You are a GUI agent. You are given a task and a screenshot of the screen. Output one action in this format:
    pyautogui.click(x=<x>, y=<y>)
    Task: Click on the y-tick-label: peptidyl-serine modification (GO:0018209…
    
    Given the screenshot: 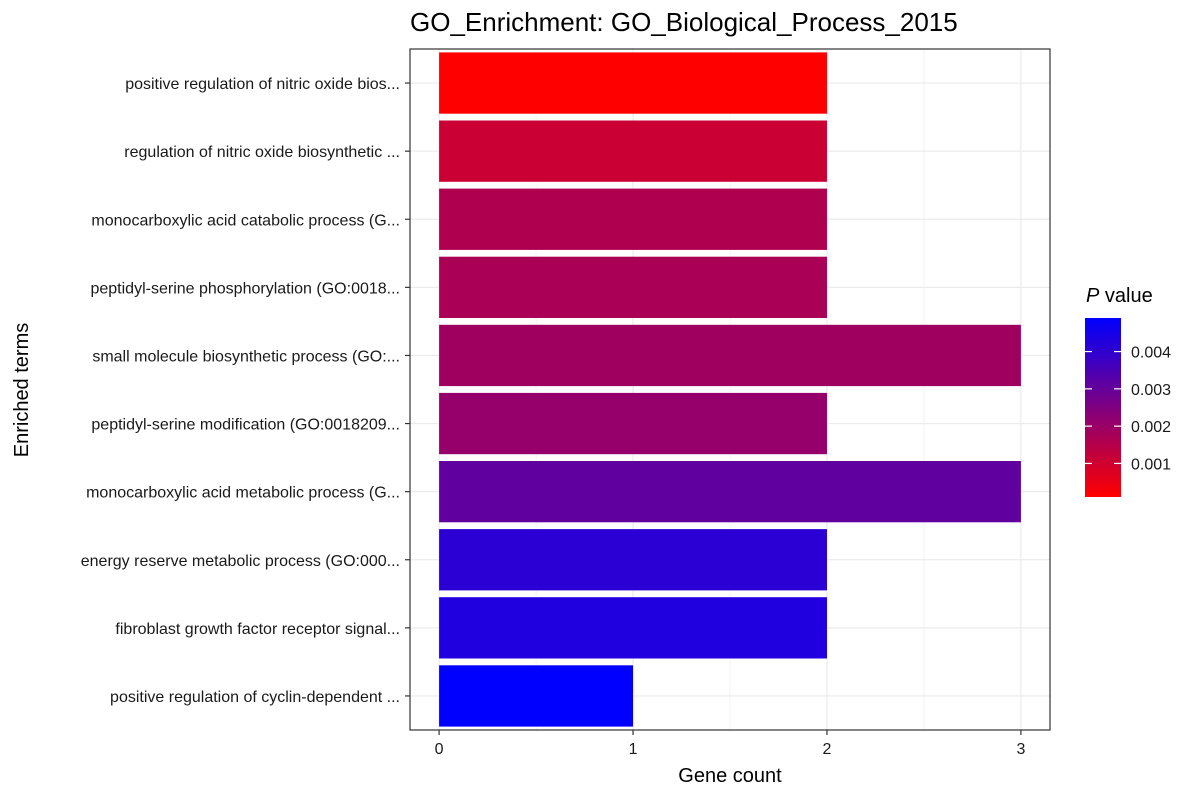 What is the action you would take?
    pyautogui.click(x=245, y=425)
    